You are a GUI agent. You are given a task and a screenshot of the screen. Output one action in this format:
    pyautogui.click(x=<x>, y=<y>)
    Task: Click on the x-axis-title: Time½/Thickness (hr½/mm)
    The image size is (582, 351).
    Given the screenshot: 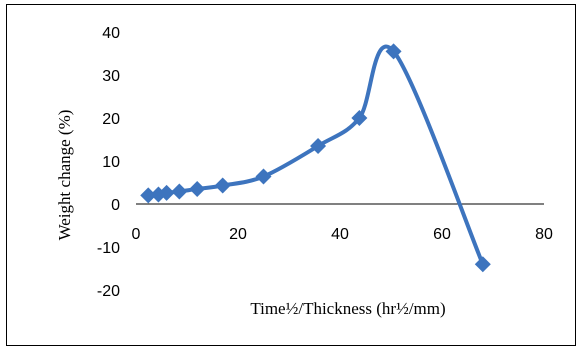 What is the action you would take?
    pyautogui.click(x=347, y=308)
    